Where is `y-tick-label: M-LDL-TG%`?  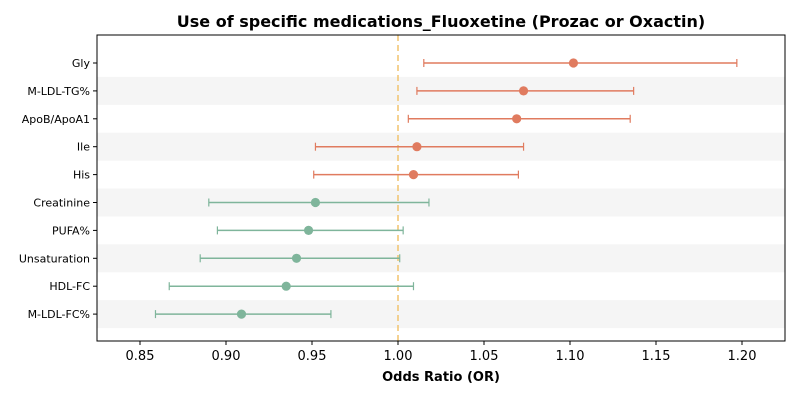 y-tick-label: M-LDL-TG% is located at coordinates (58, 91).